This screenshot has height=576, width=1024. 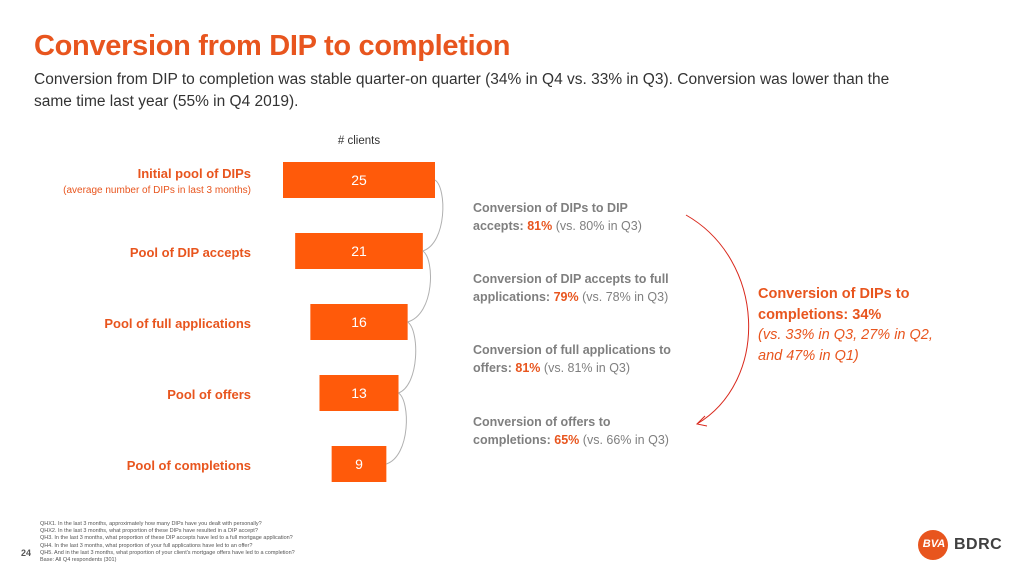 What do you see at coordinates (820, 314) in the screenshot?
I see `overall-line2: completions: 34%` at bounding box center [820, 314].